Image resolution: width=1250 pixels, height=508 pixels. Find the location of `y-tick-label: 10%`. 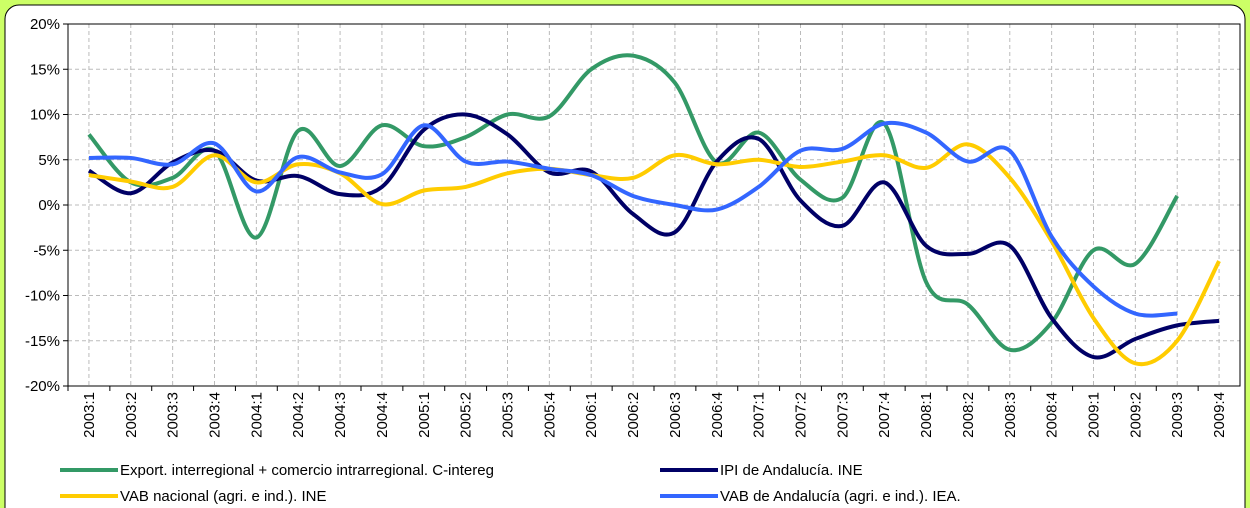

y-tick-label: 10% is located at coordinates (45, 115).